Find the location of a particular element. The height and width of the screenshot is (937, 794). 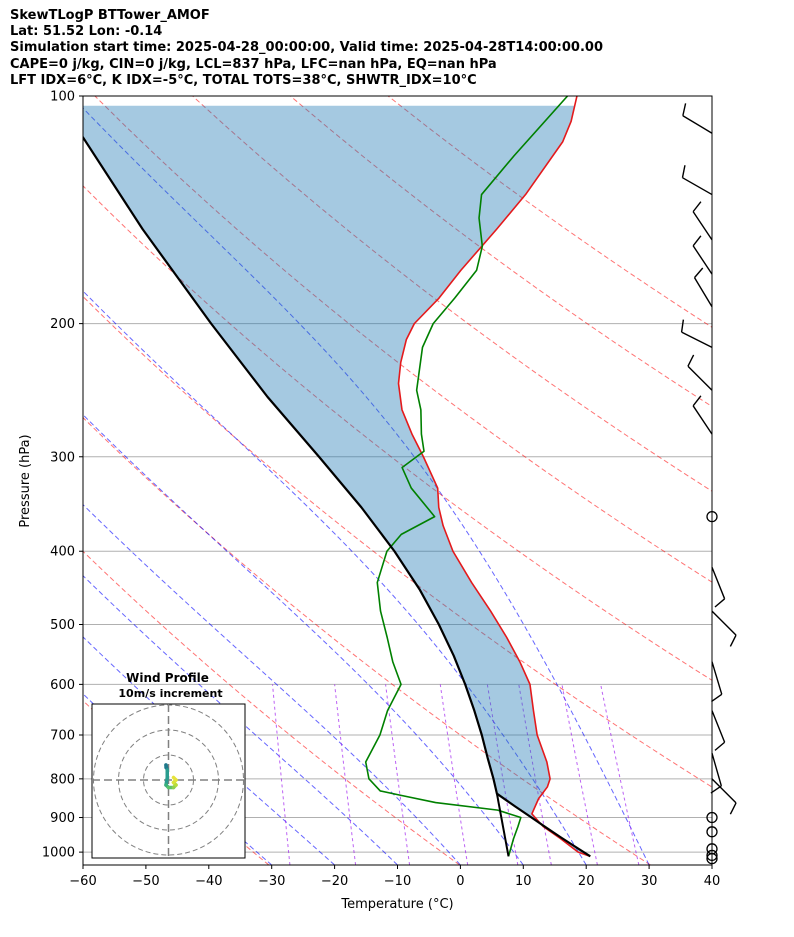

moist-adiabat-line is located at coordinates (209, 750).